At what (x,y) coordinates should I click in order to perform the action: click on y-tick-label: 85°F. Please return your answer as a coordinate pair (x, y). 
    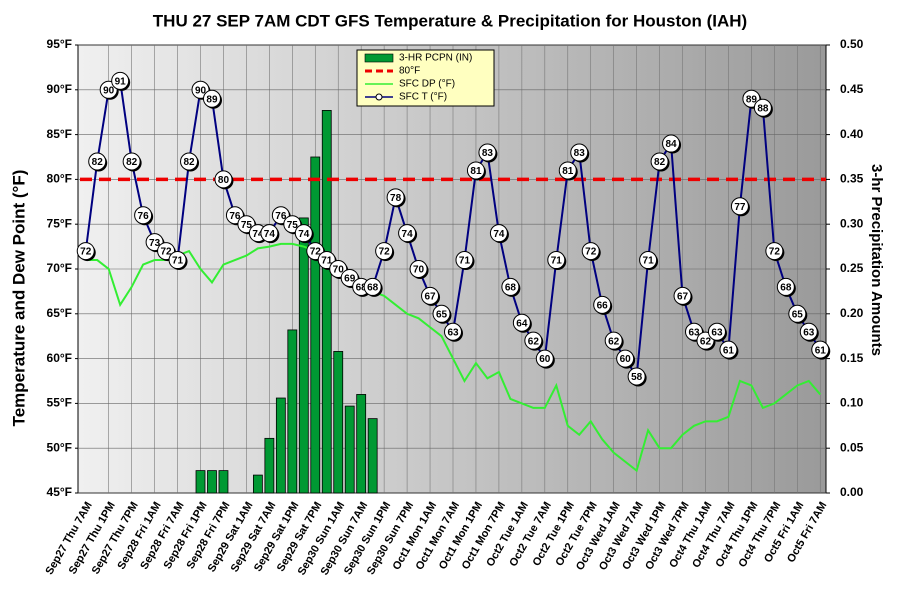
    Looking at the image, I should click on (59, 134).